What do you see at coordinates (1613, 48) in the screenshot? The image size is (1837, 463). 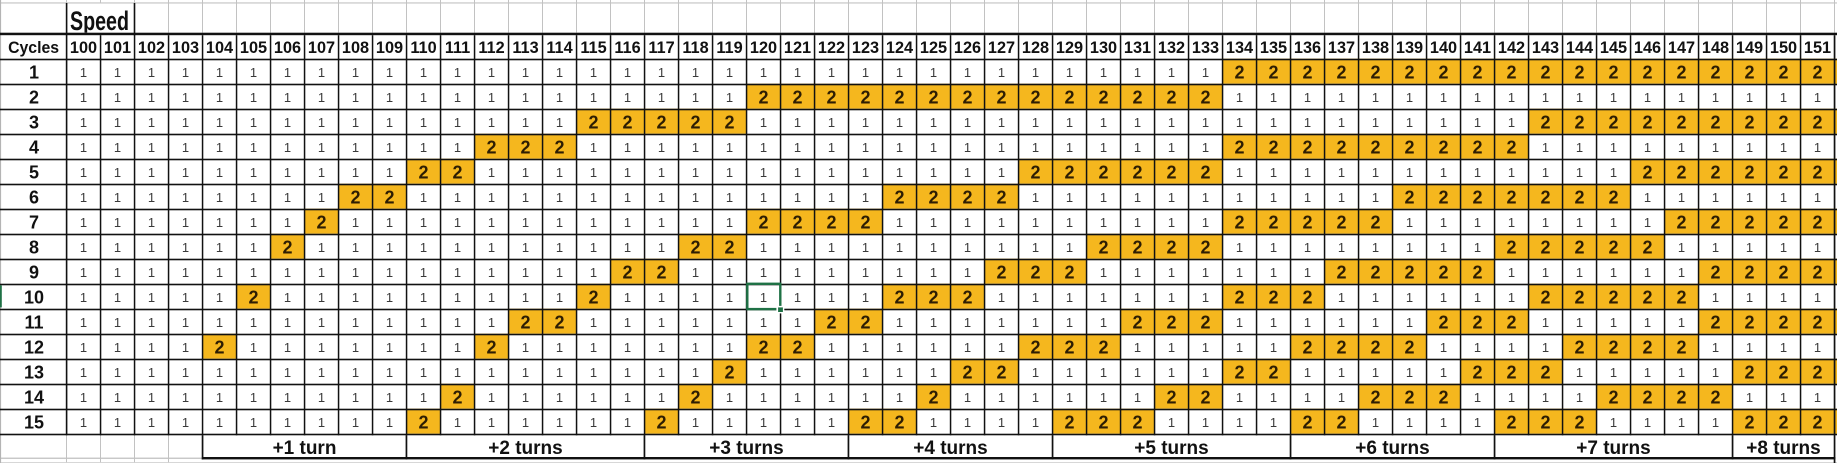 I see `svg-text: 145` at bounding box center [1613, 48].